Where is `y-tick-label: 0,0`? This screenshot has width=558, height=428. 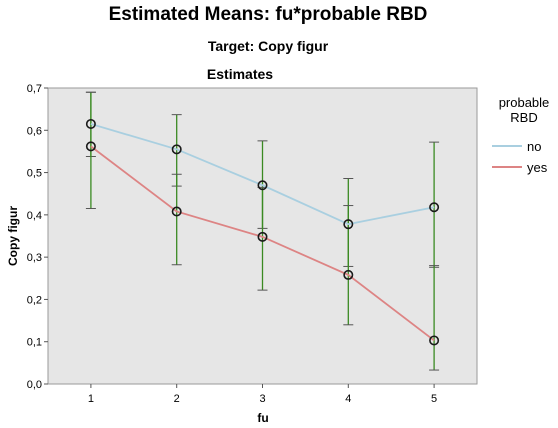
y-tick-label: 0,0 is located at coordinates (34, 385).